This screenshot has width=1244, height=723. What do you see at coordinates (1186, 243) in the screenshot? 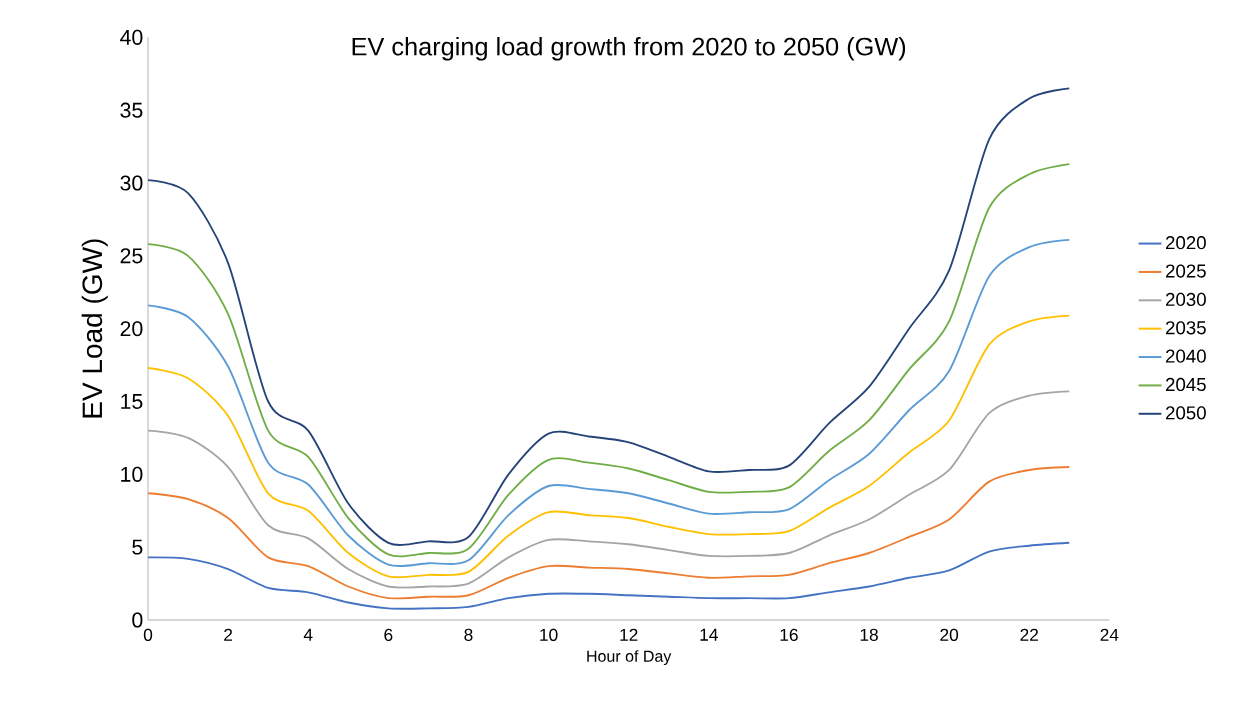
I see `legend-label: 2020` at bounding box center [1186, 243].